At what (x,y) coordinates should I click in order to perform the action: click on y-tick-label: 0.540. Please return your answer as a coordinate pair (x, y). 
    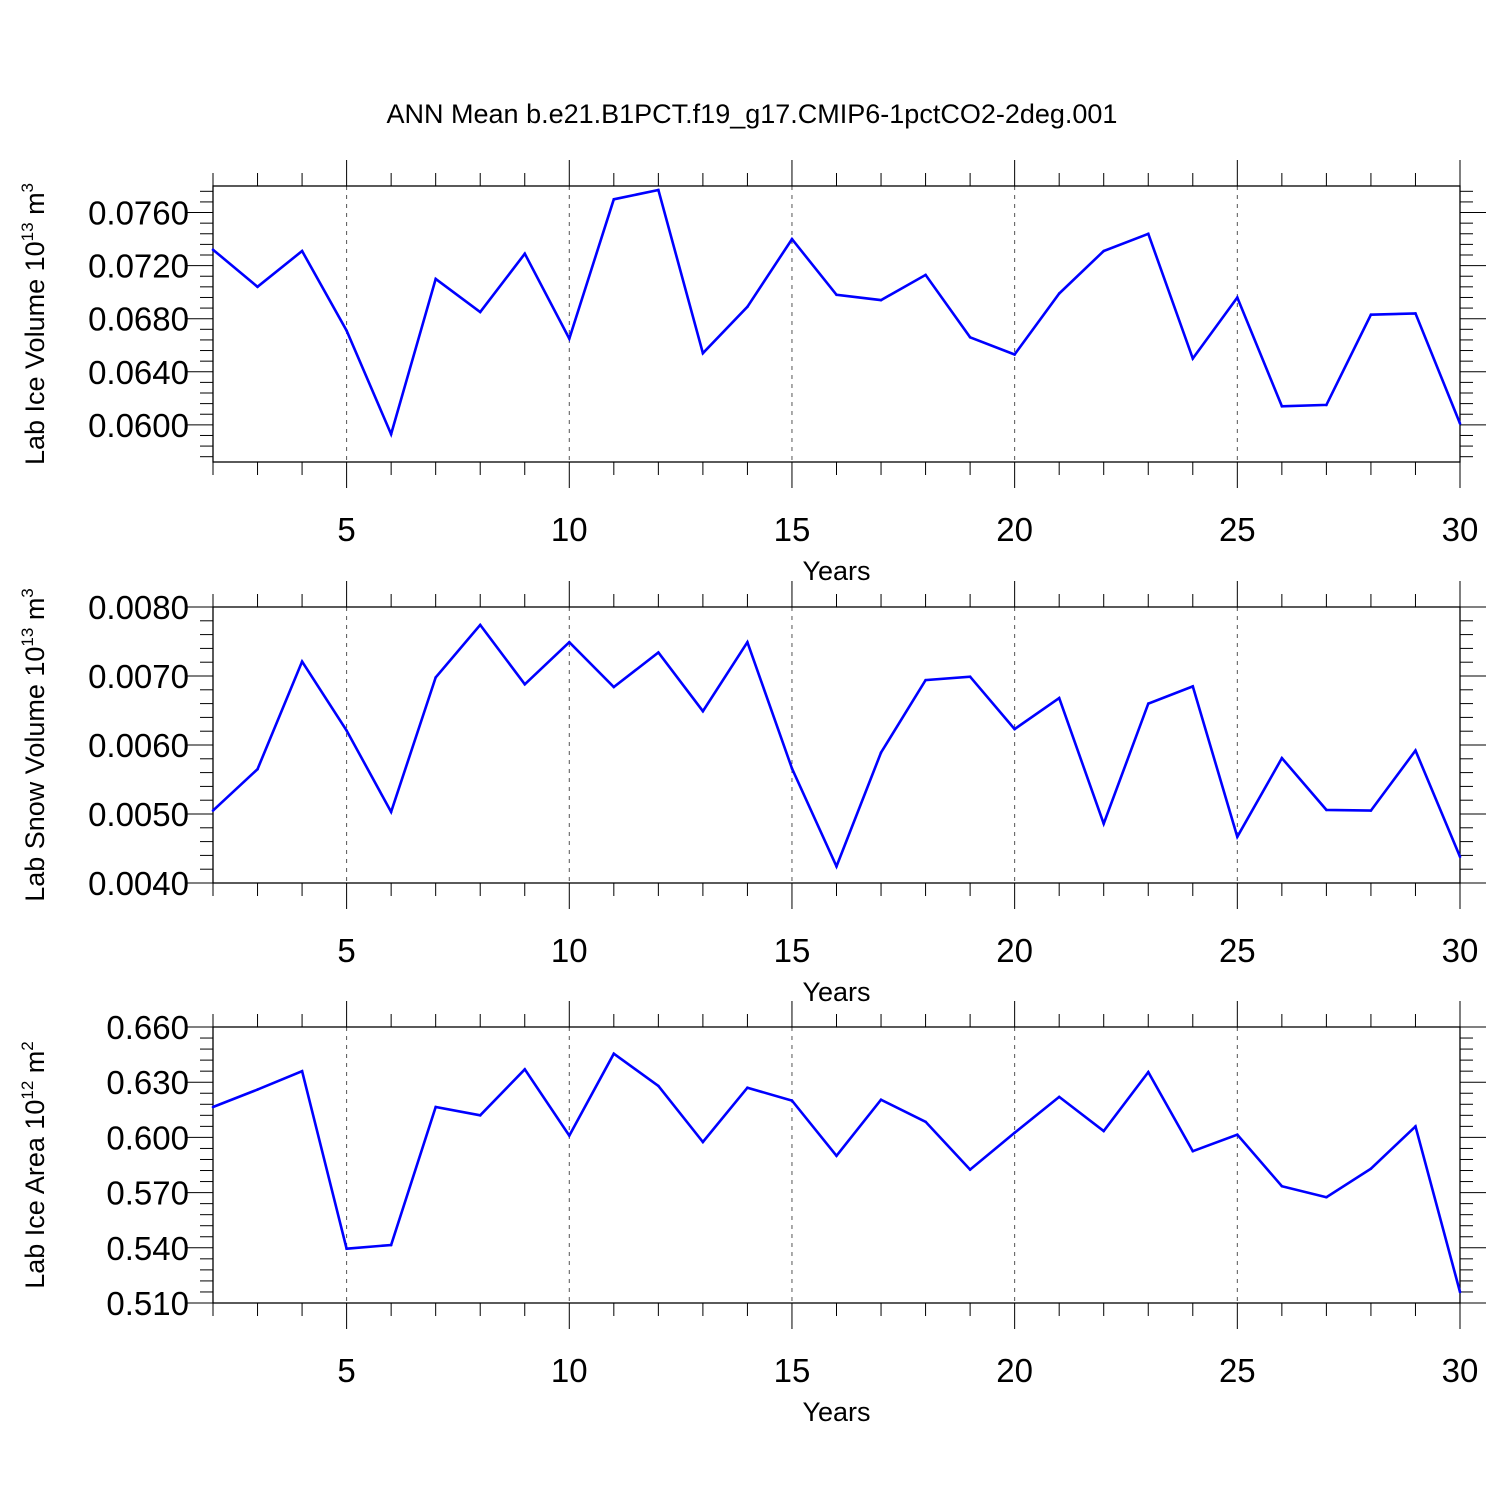
    Looking at the image, I should click on (147, 1248).